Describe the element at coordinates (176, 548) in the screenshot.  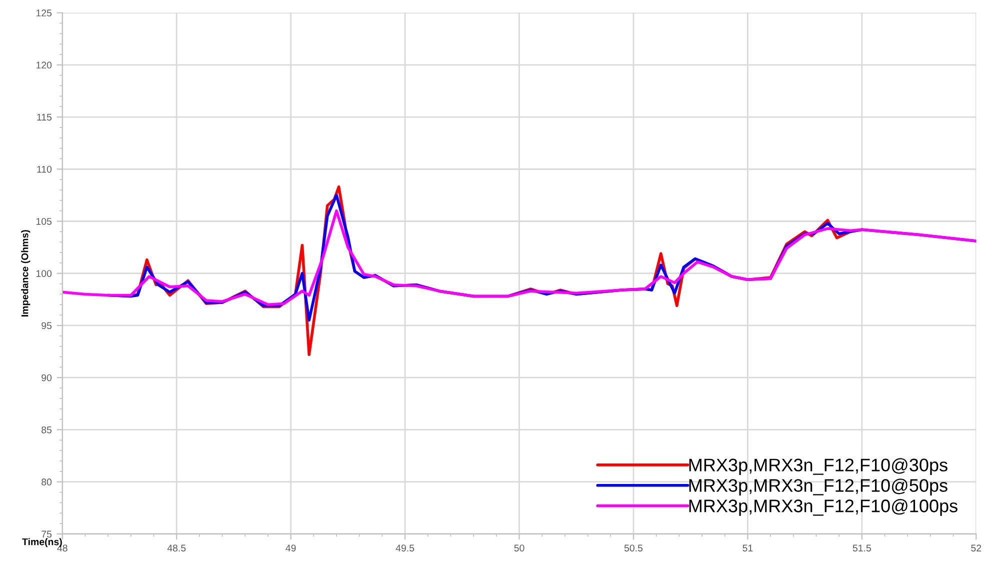
I see `x-tick-label: 48.5` at that location.